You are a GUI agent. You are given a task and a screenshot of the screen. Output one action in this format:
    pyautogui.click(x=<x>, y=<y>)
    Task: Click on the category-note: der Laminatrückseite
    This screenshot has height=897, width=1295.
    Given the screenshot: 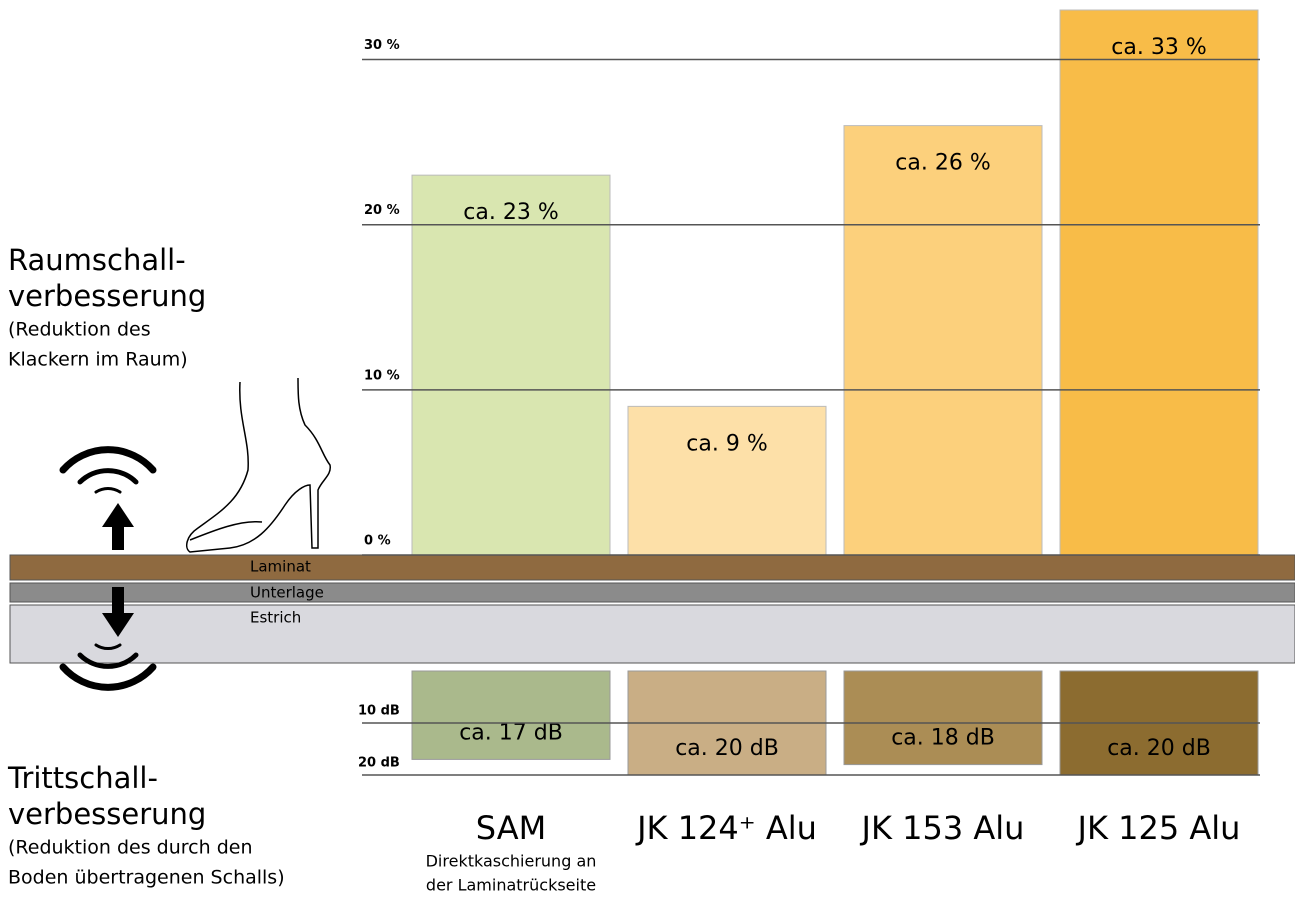 What is the action you would take?
    pyautogui.click(x=511, y=885)
    